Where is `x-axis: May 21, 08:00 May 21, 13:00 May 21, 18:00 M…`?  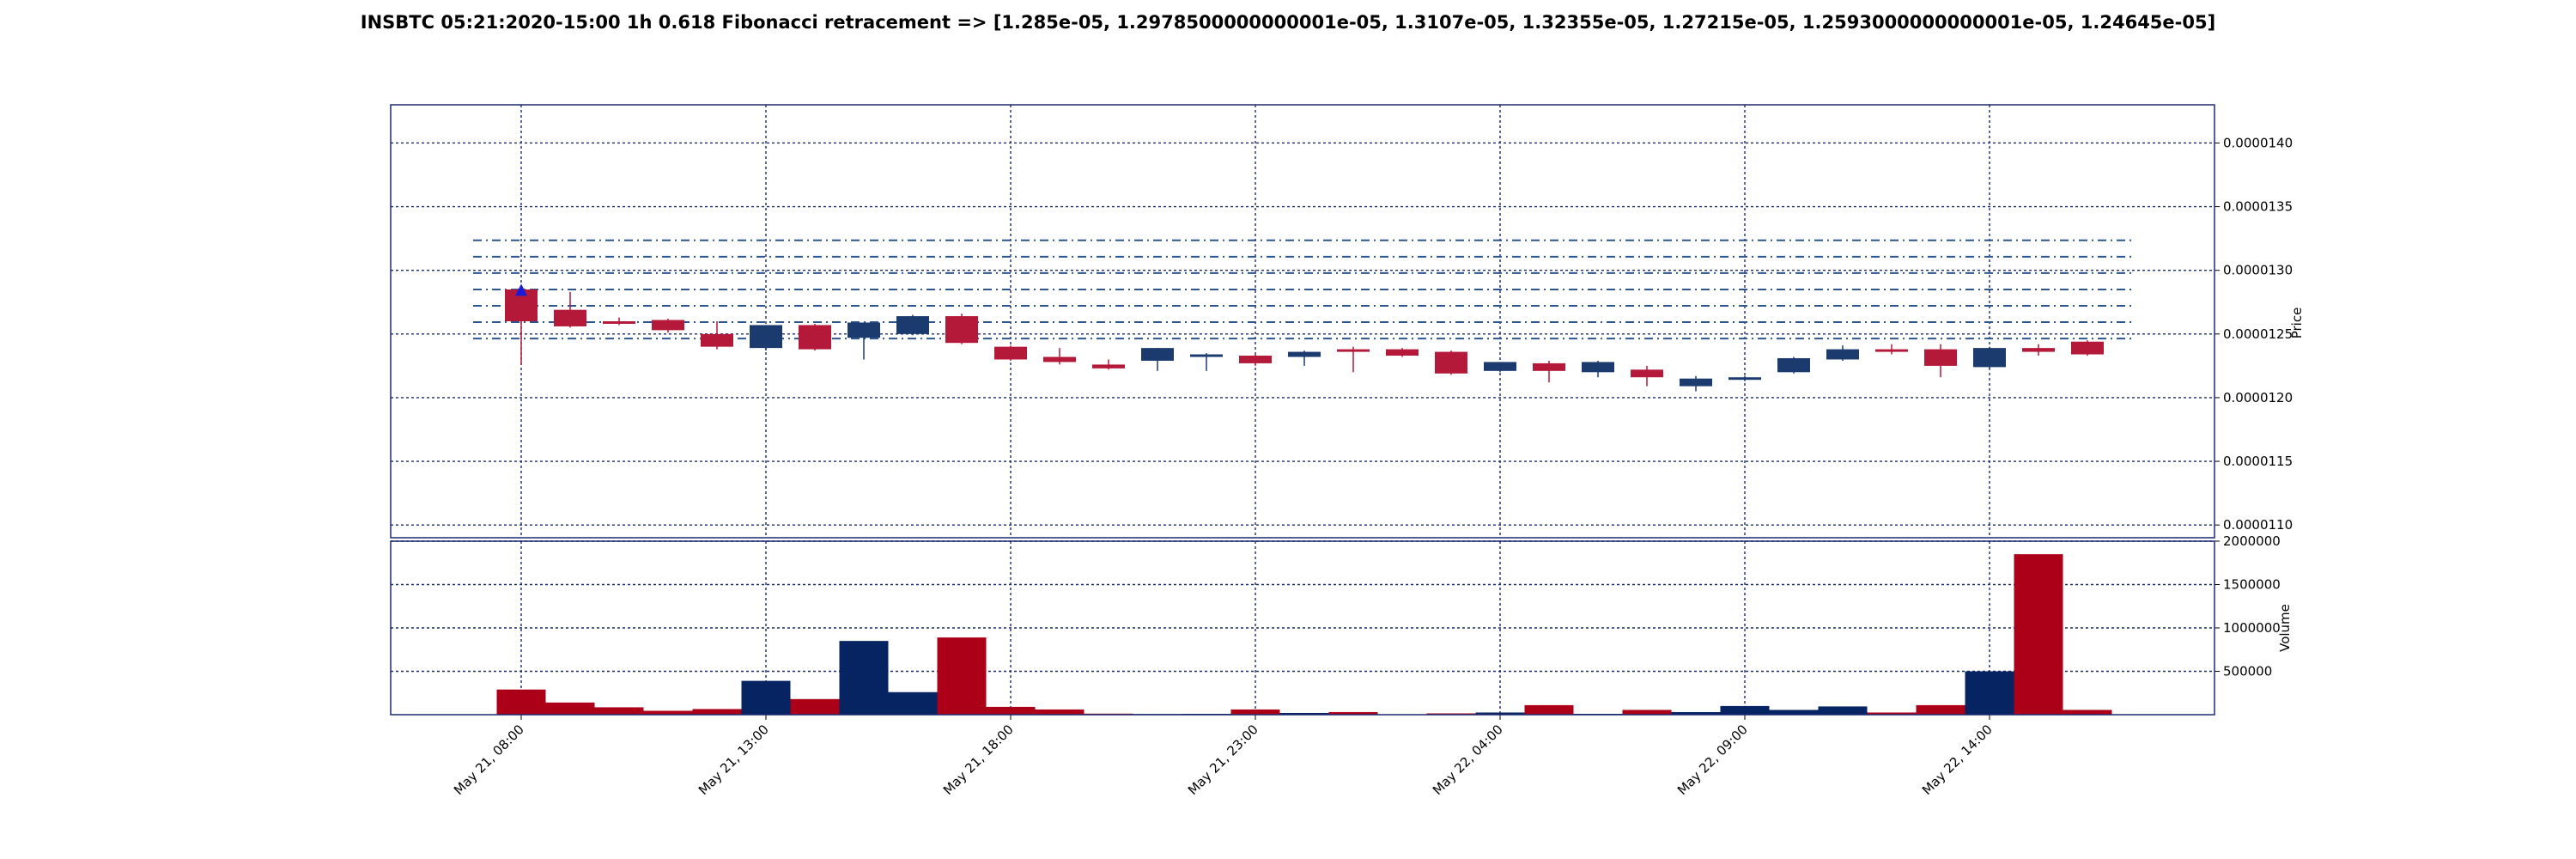
x-axis: May 21, 08:00 May 21, 13:00 May 21, 18:00 M… is located at coordinates (1224, 756).